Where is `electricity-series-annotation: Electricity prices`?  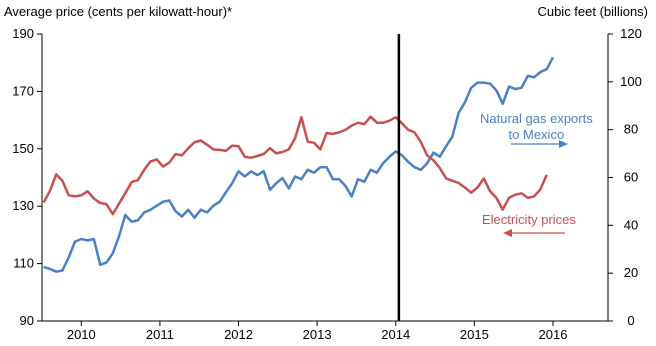 electricity-series-annotation: Electricity prices is located at coordinates (529, 219).